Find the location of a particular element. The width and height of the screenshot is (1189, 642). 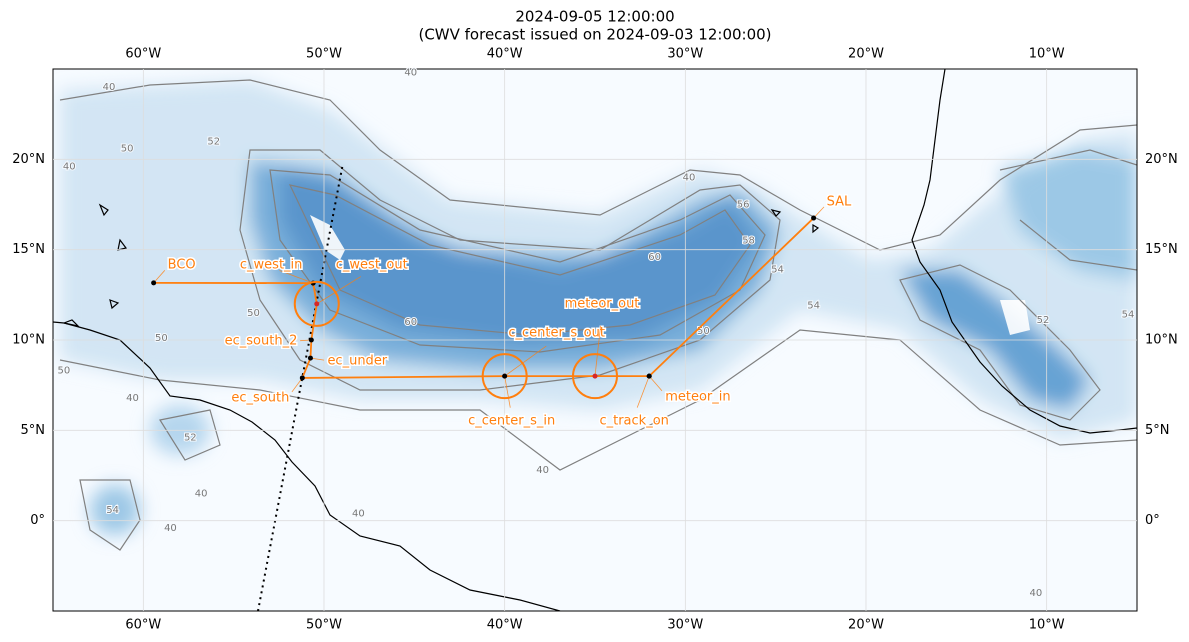

waypoint-label: ec_south_2 is located at coordinates (261, 341).